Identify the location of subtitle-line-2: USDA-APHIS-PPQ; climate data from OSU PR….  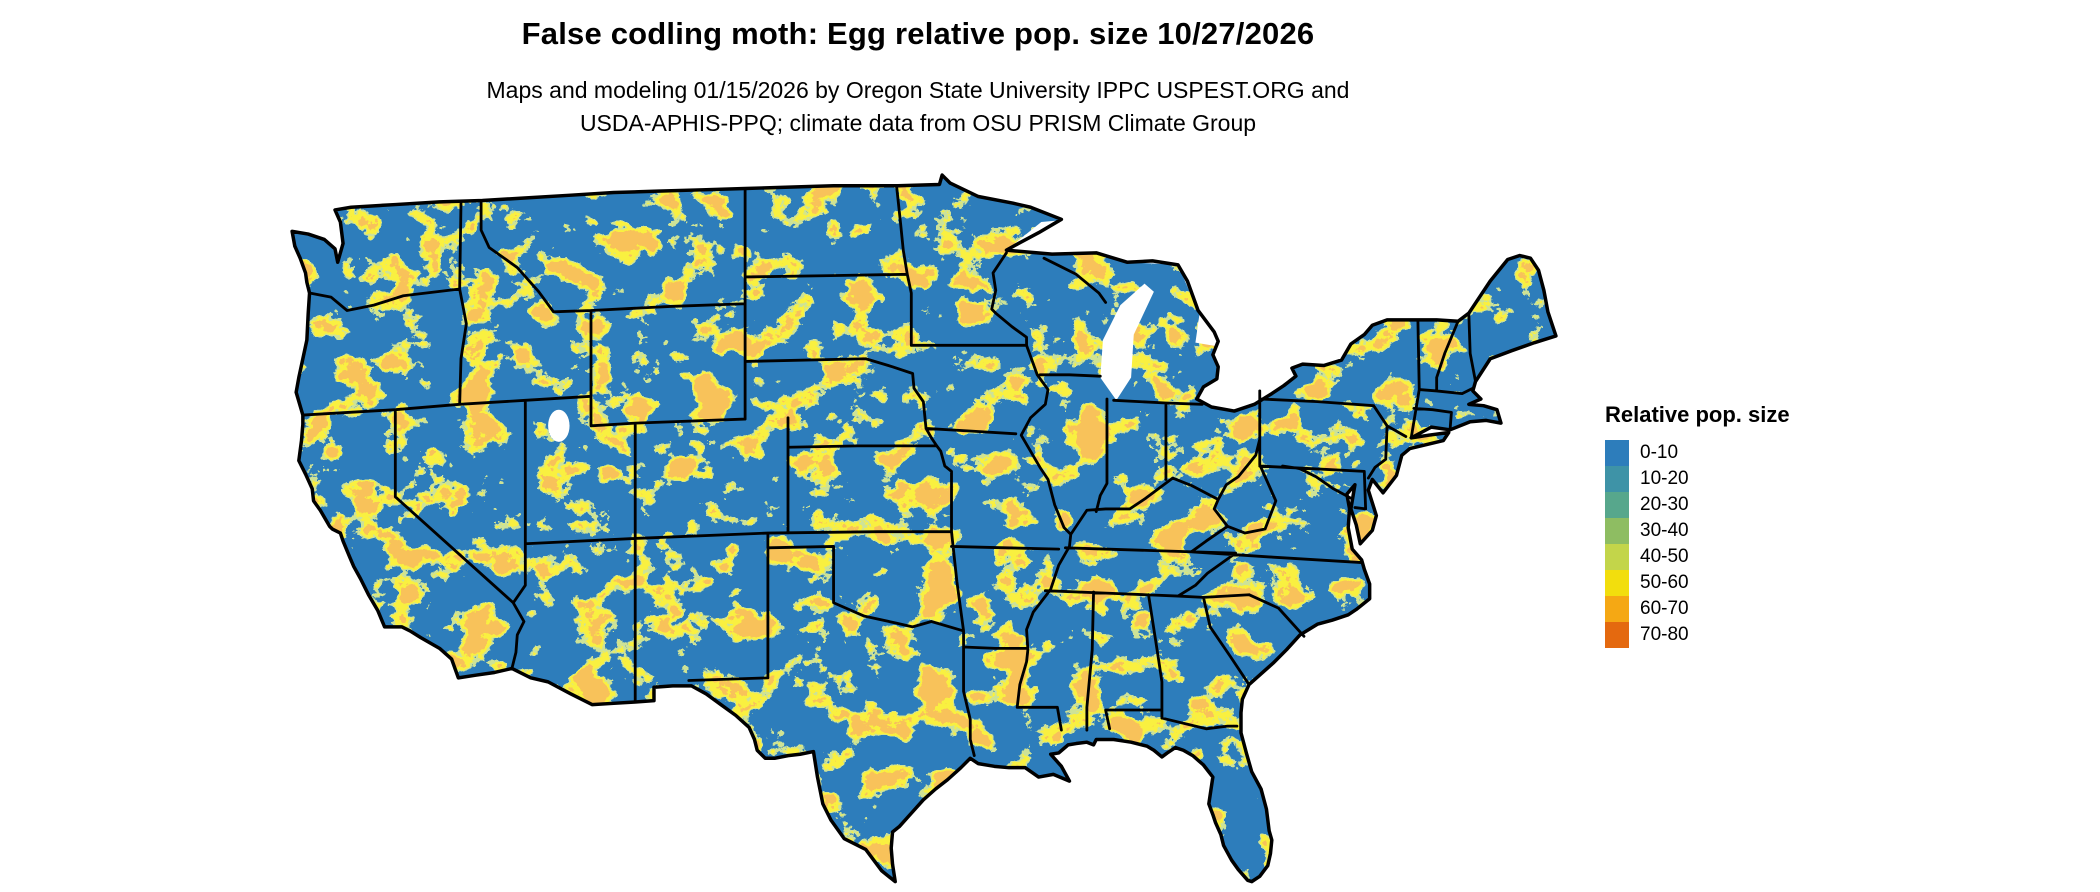
(918, 123).